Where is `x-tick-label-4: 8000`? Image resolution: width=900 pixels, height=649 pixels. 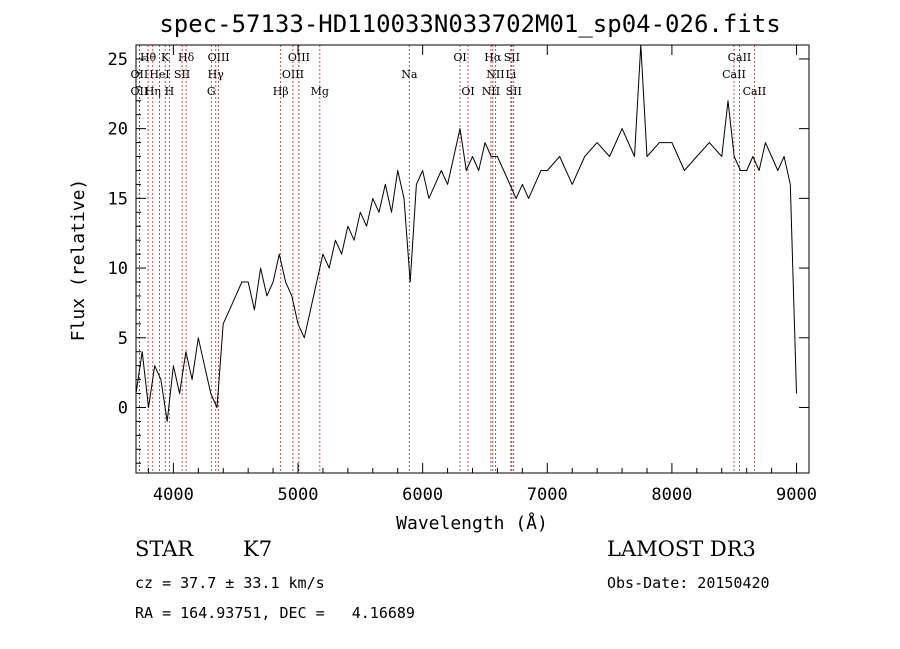 x-tick-label-4: 8000 is located at coordinates (671, 495).